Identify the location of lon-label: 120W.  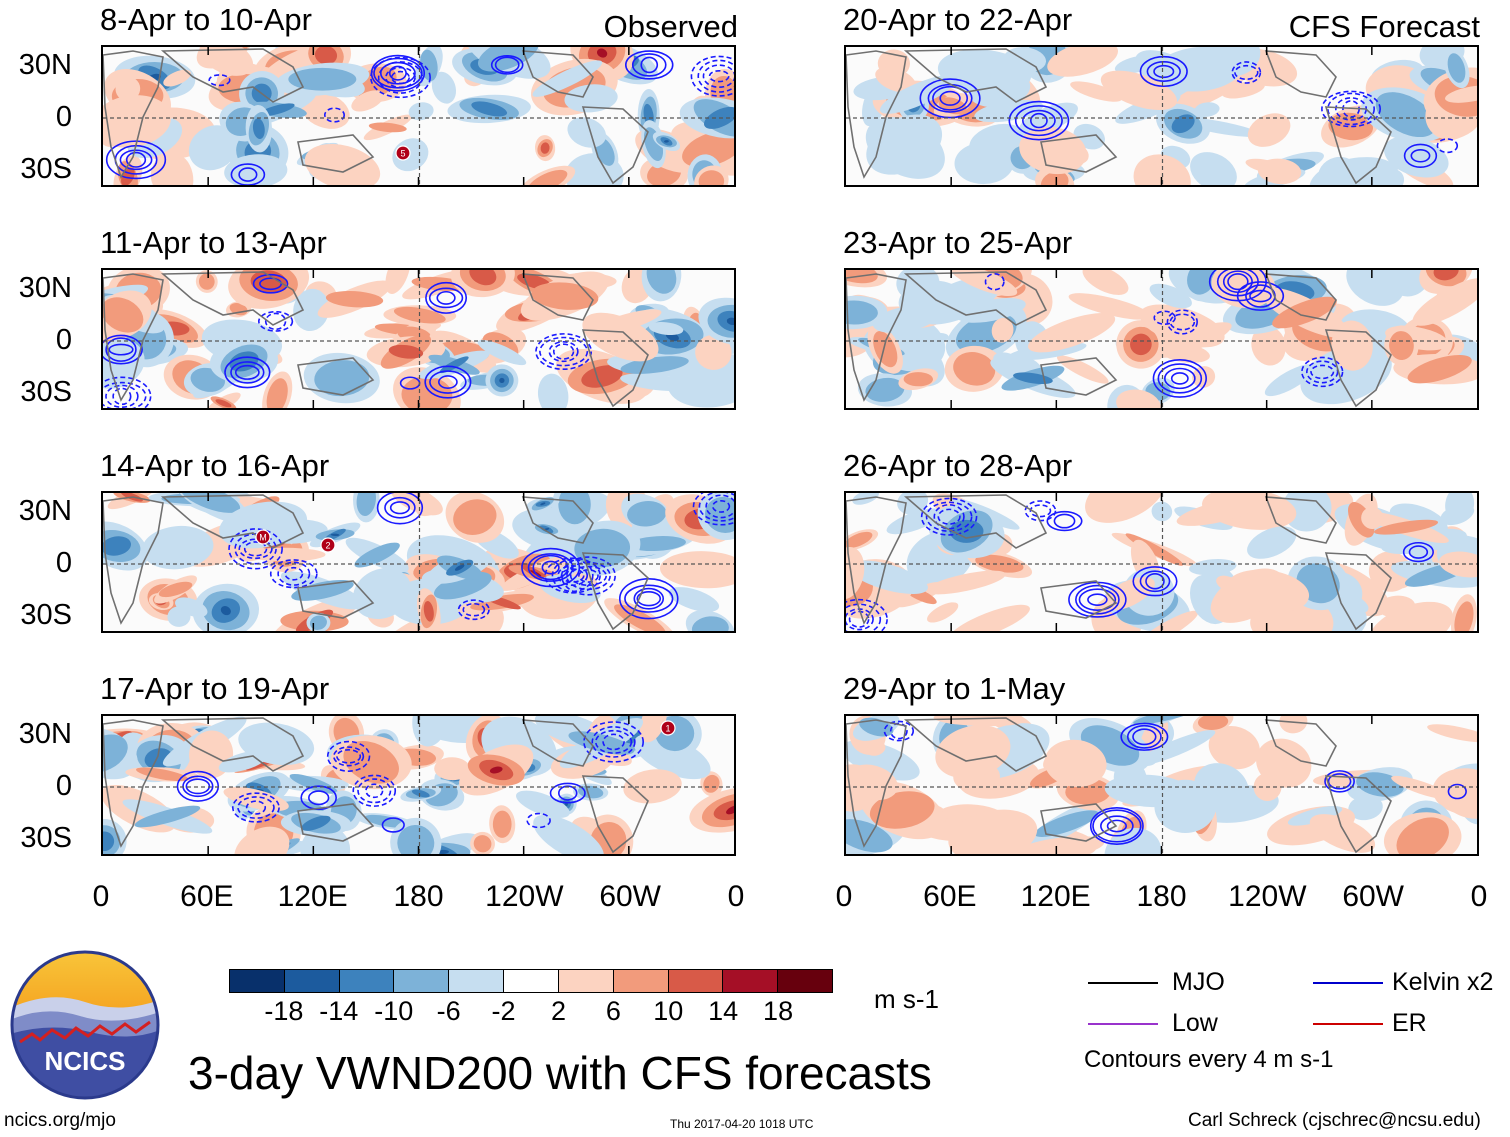
(1267, 896).